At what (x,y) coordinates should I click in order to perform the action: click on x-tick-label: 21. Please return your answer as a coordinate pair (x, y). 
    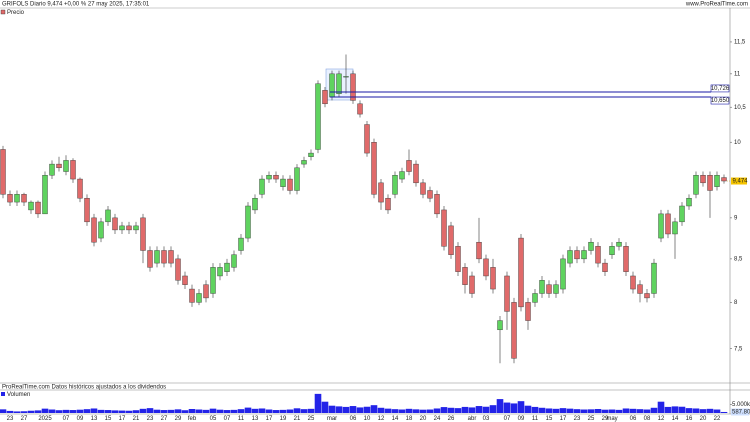
    Looking at the image, I should click on (136, 419).